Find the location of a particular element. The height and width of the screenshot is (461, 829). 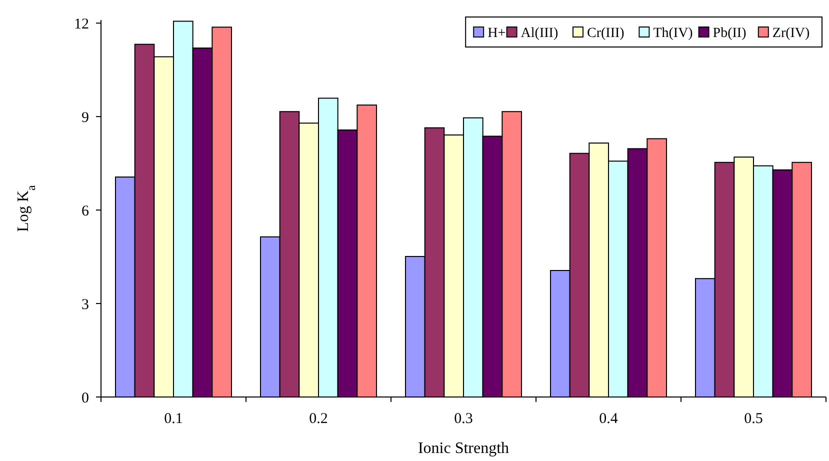

legend-label: Th(IV) is located at coordinates (673, 33).